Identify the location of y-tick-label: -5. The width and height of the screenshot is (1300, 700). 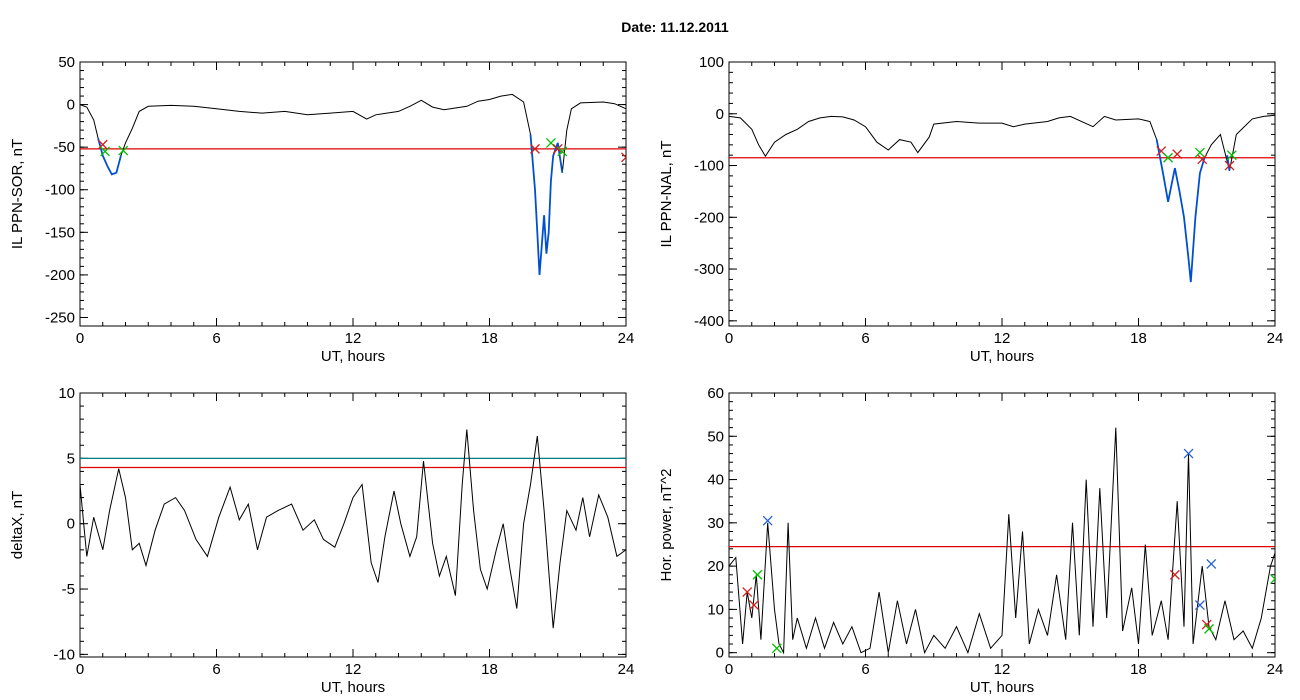
(68, 589).